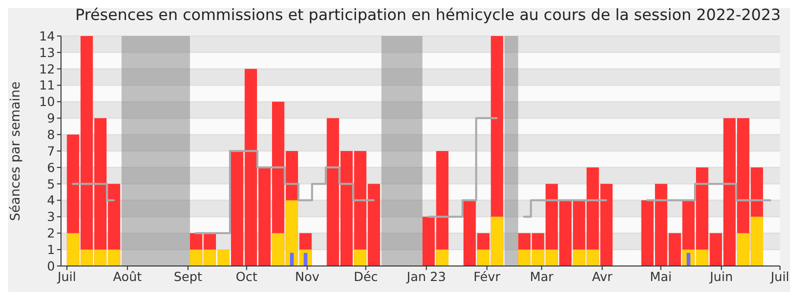  Describe the element at coordinates (47, 102) in the screenshot. I see `y-tick-label: 10` at that location.